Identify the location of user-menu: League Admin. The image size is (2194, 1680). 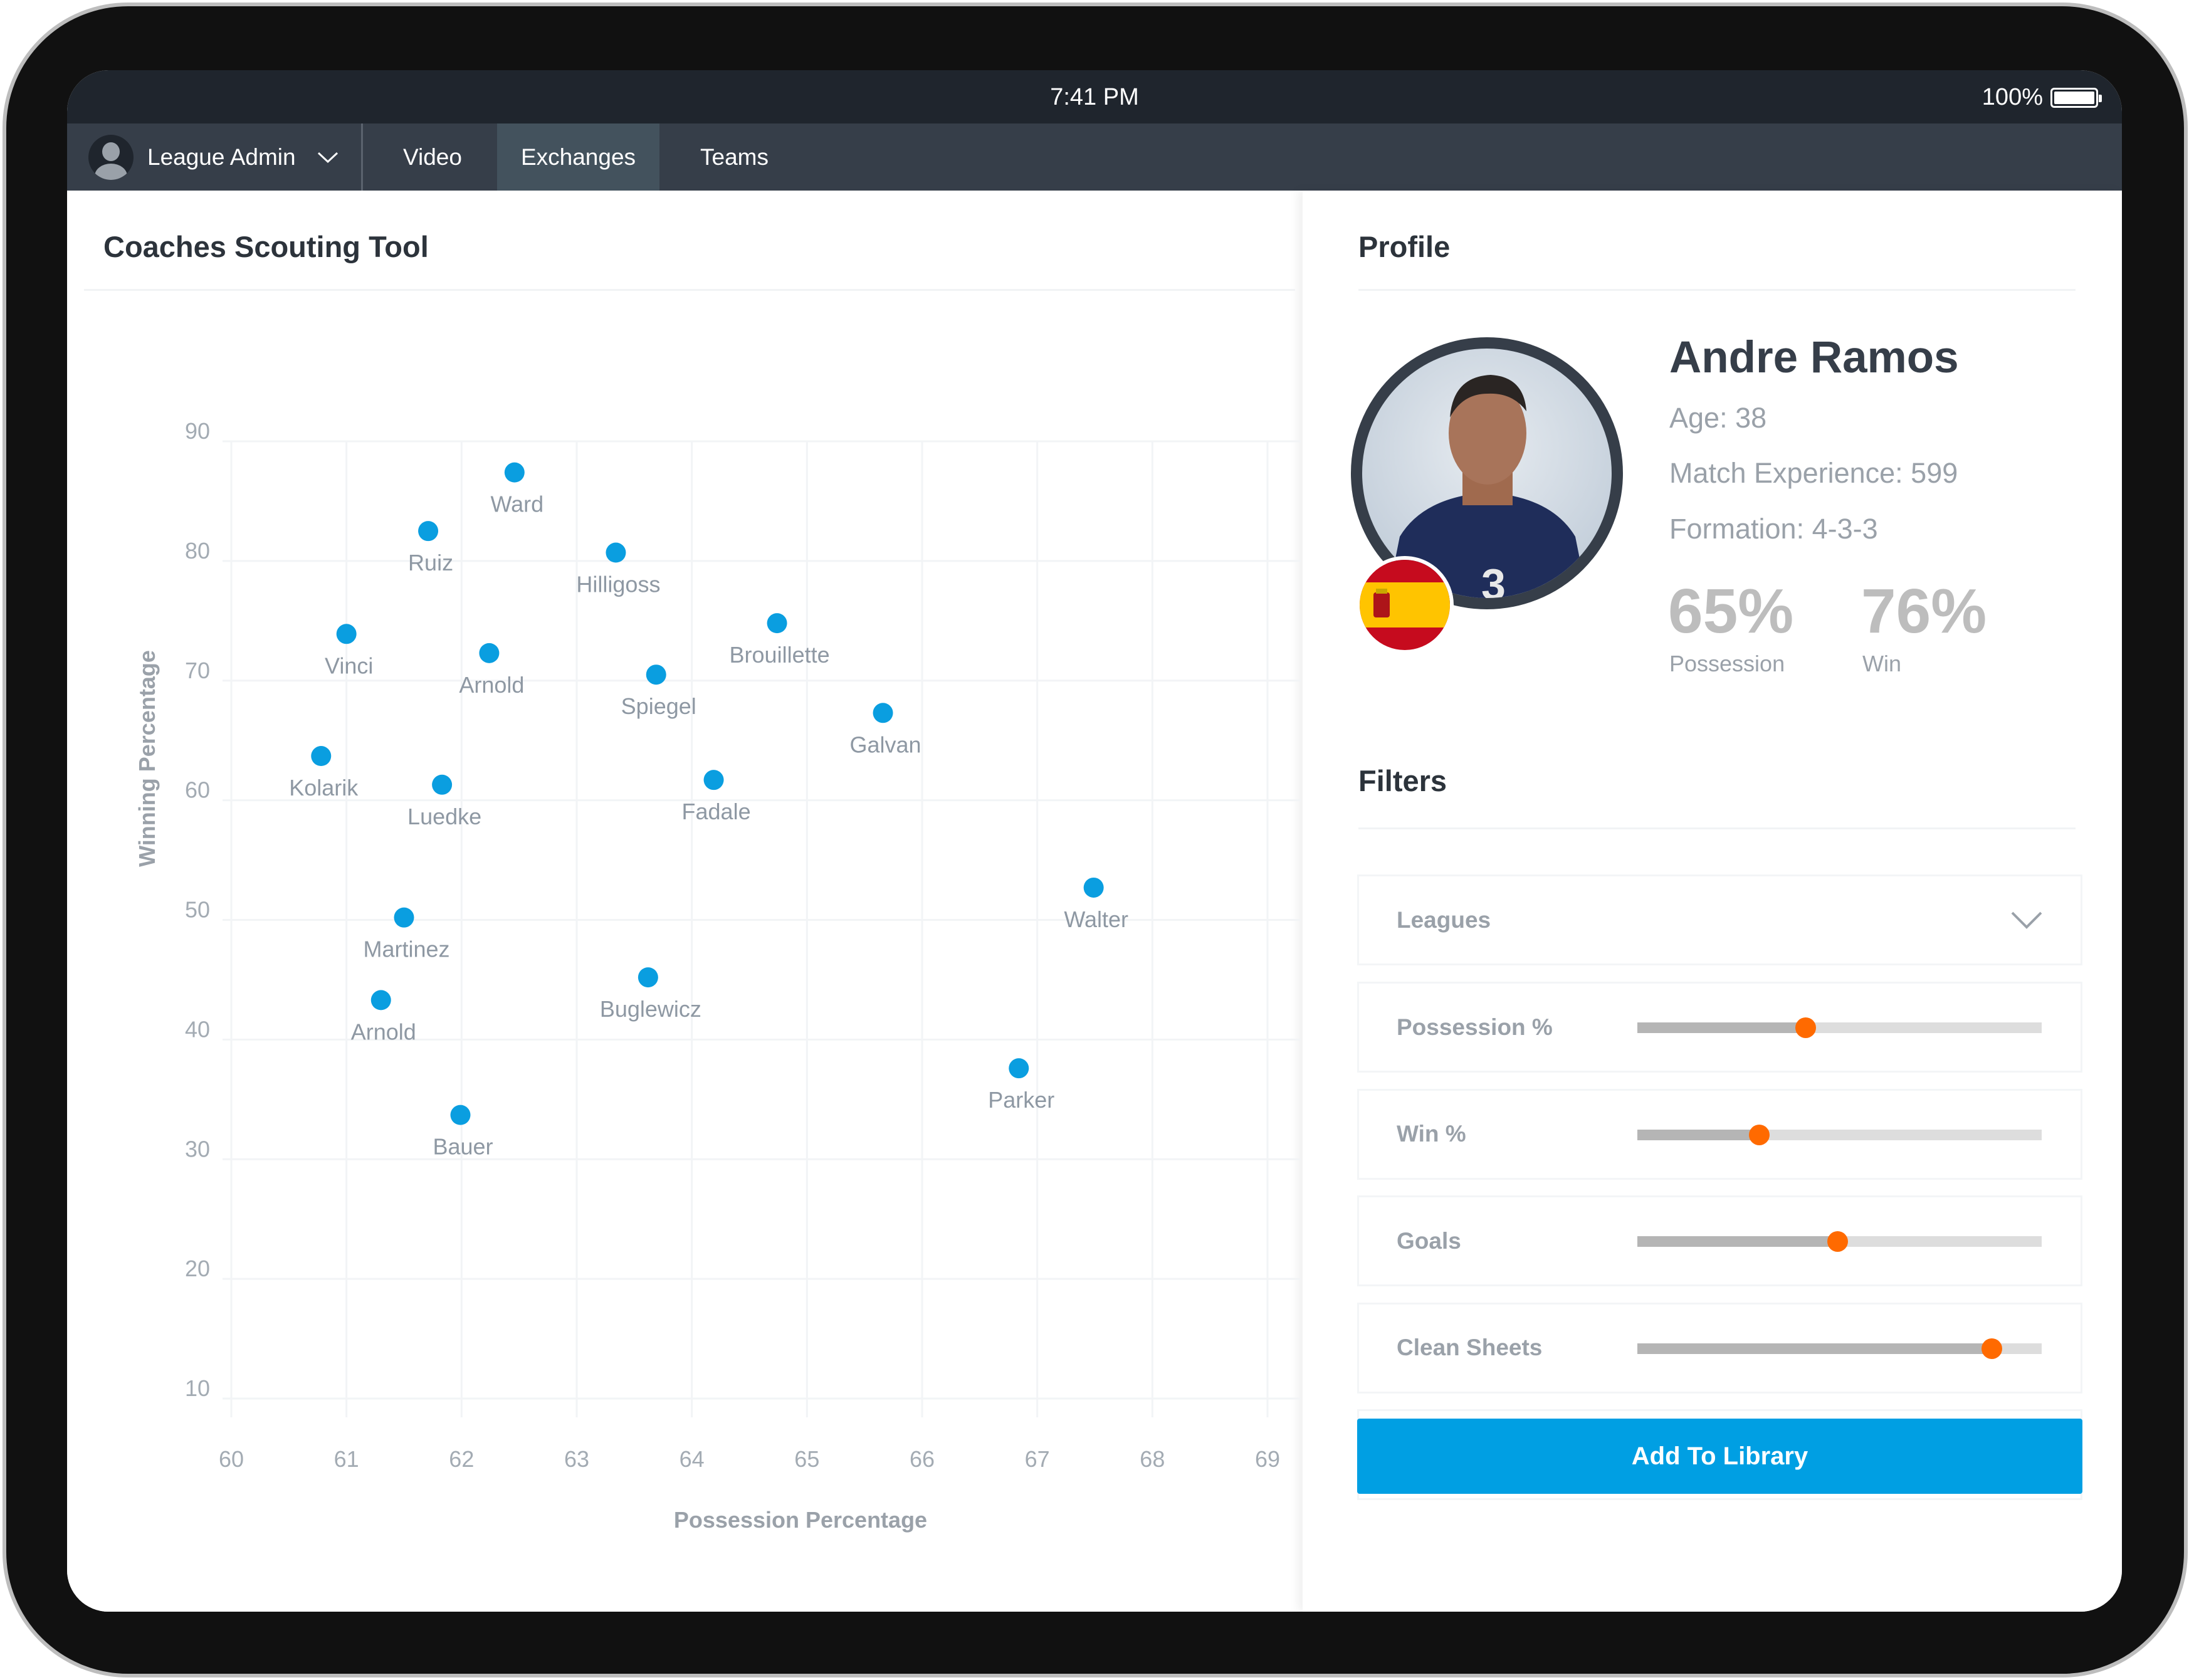
(213, 157).